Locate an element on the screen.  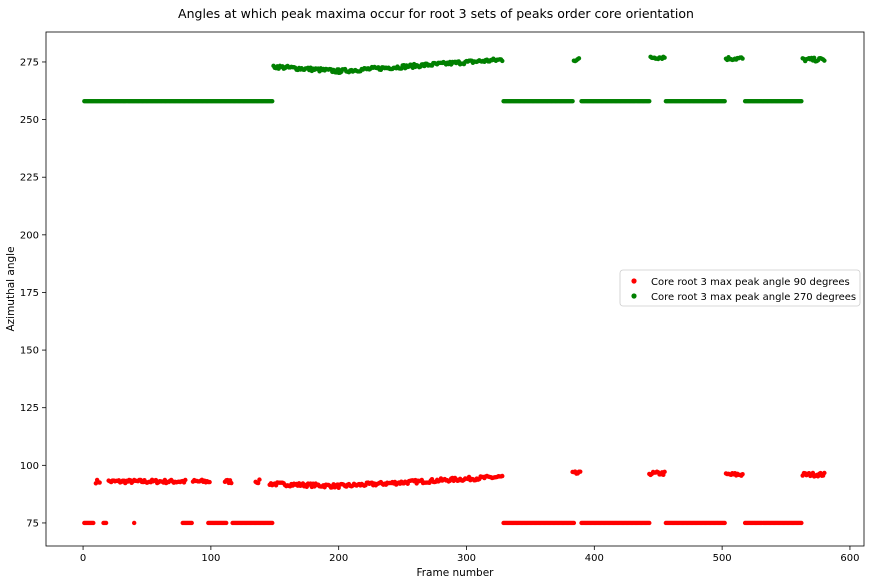
y-tick-label: 175 is located at coordinates (29, 293).